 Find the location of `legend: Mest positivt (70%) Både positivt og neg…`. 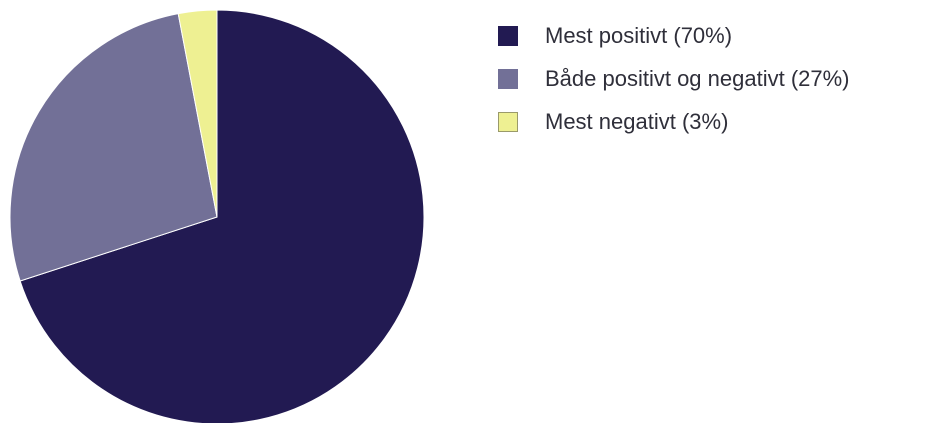

legend: Mest positivt (70%) Både positivt og neg… is located at coordinates (674, 84).